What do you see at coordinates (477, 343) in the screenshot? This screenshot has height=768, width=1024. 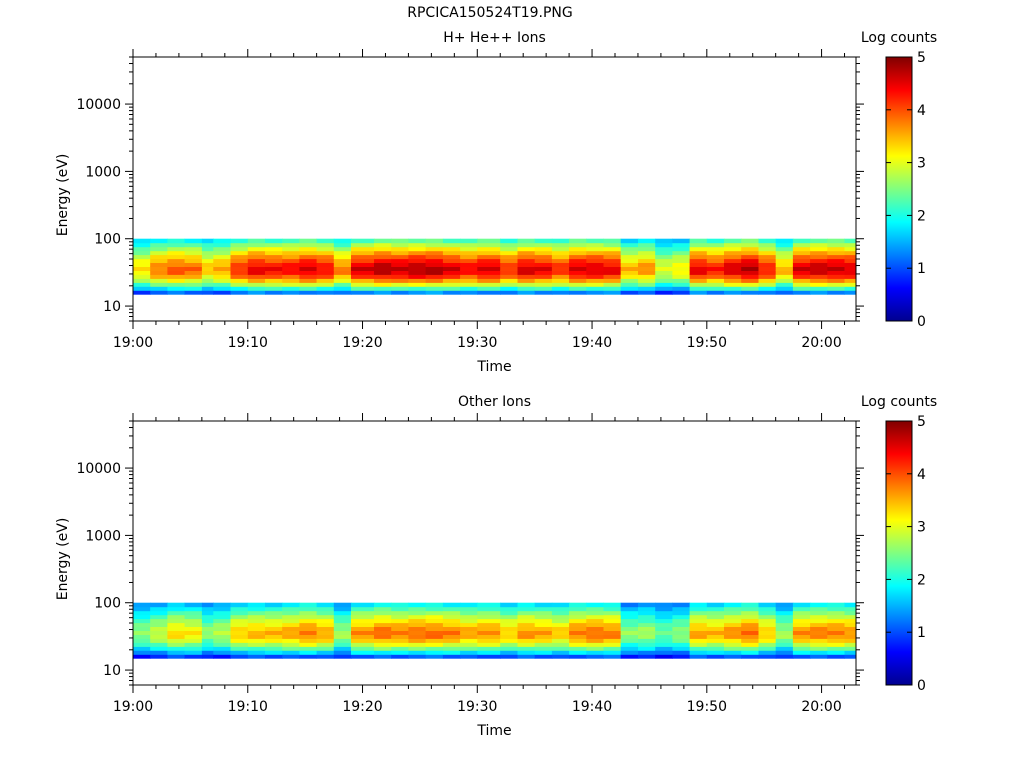 I see `x-tick-label: 19:30` at bounding box center [477, 343].